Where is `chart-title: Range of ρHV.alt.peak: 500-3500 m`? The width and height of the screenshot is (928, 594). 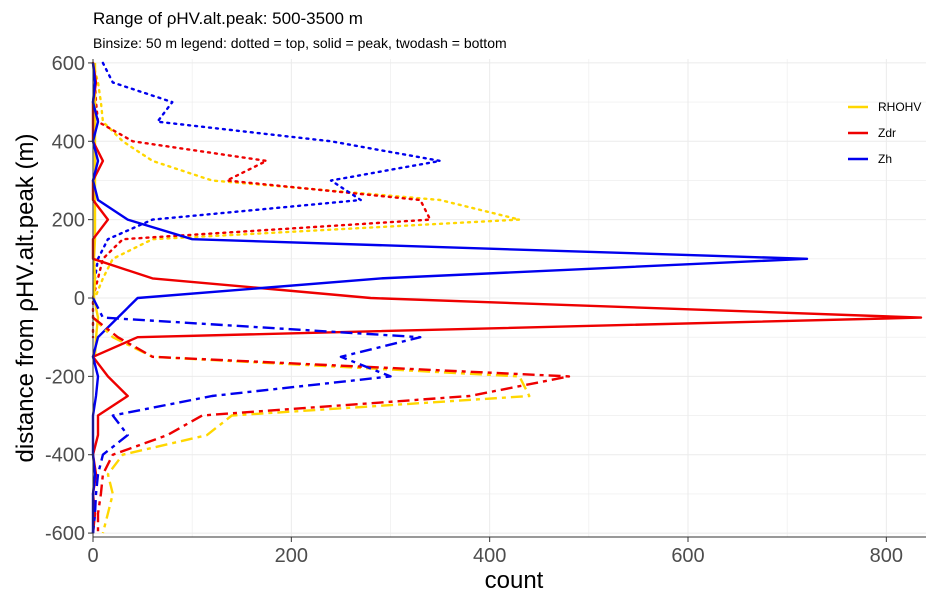
chart-title: Range of ρHV.alt.peak: 500-3500 m is located at coordinates (228, 18).